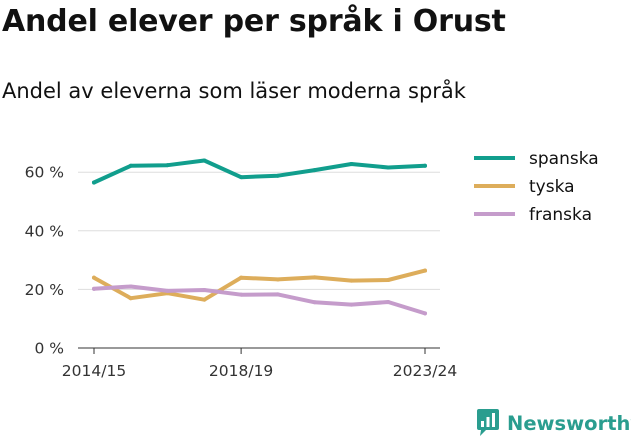  Describe the element at coordinates (488, 422) in the screenshot. I see `newsworthy-chart-icon` at that location.